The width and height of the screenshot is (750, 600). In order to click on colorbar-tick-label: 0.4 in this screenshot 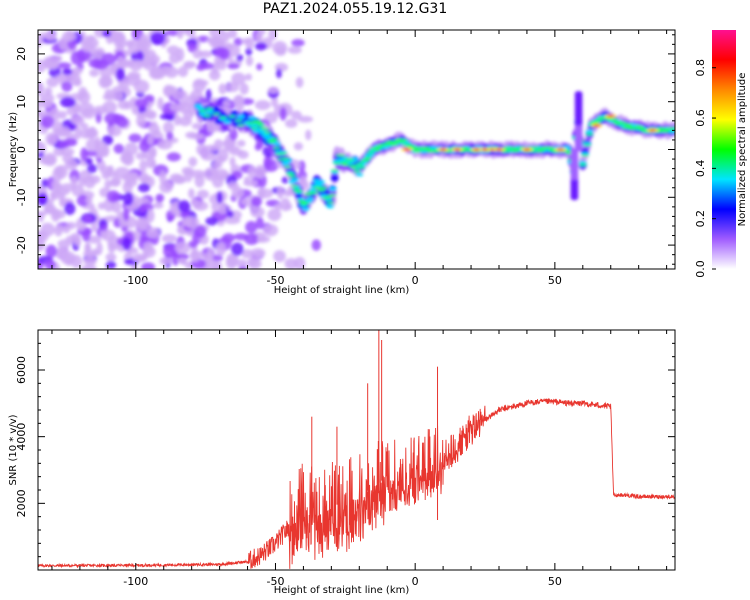, I will do `click(700, 169)`.